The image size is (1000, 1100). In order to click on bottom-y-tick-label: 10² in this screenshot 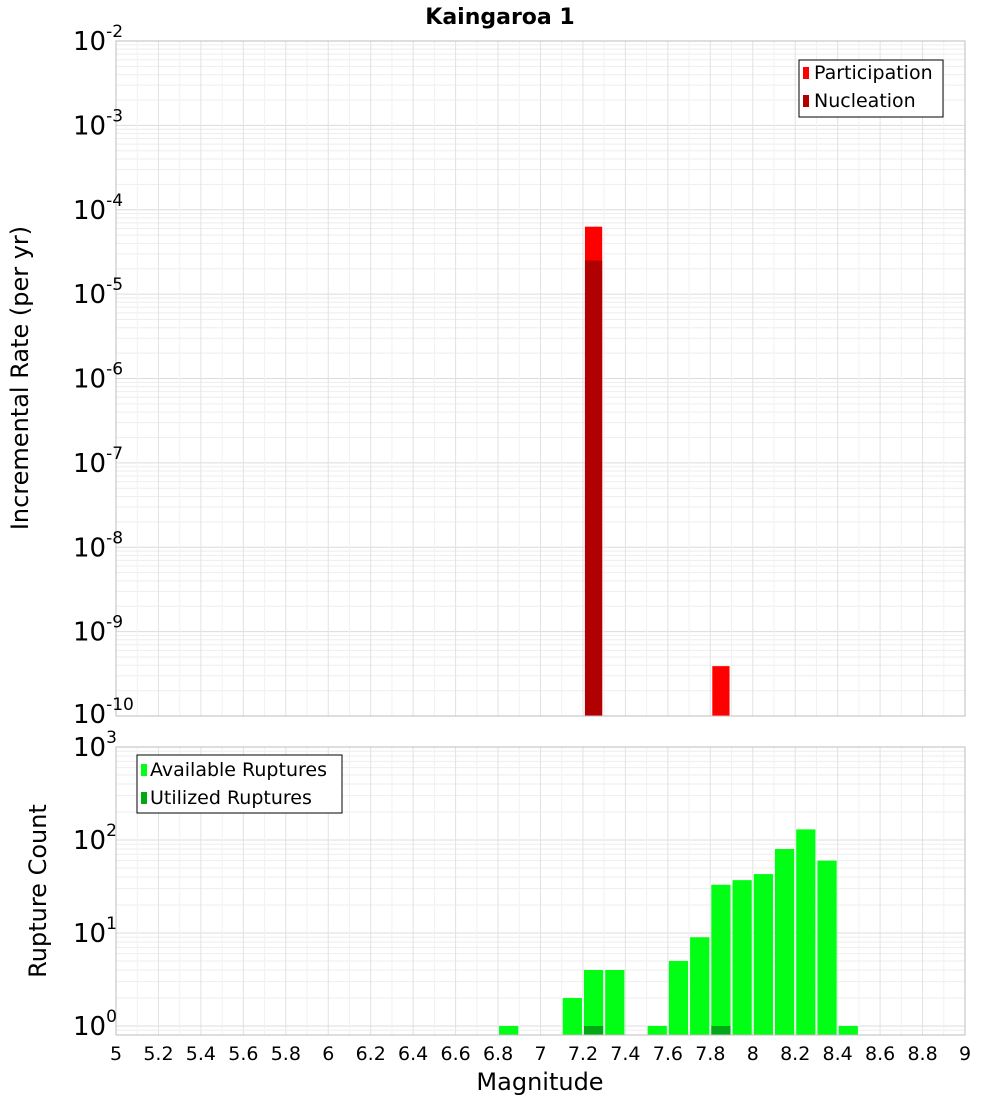, I will do `click(95, 838)`.